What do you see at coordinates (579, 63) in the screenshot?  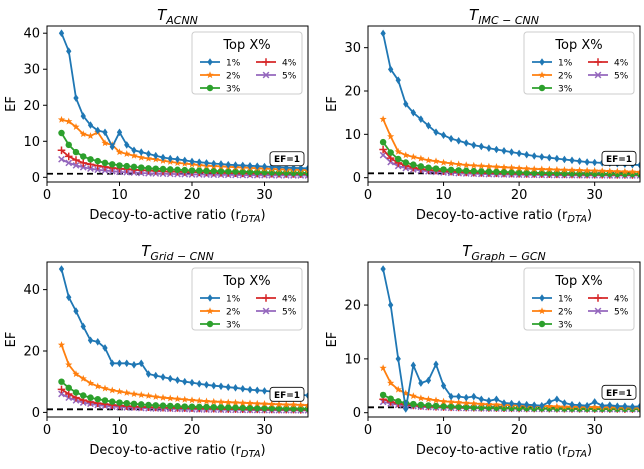 I see `legend-box` at bounding box center [579, 63].